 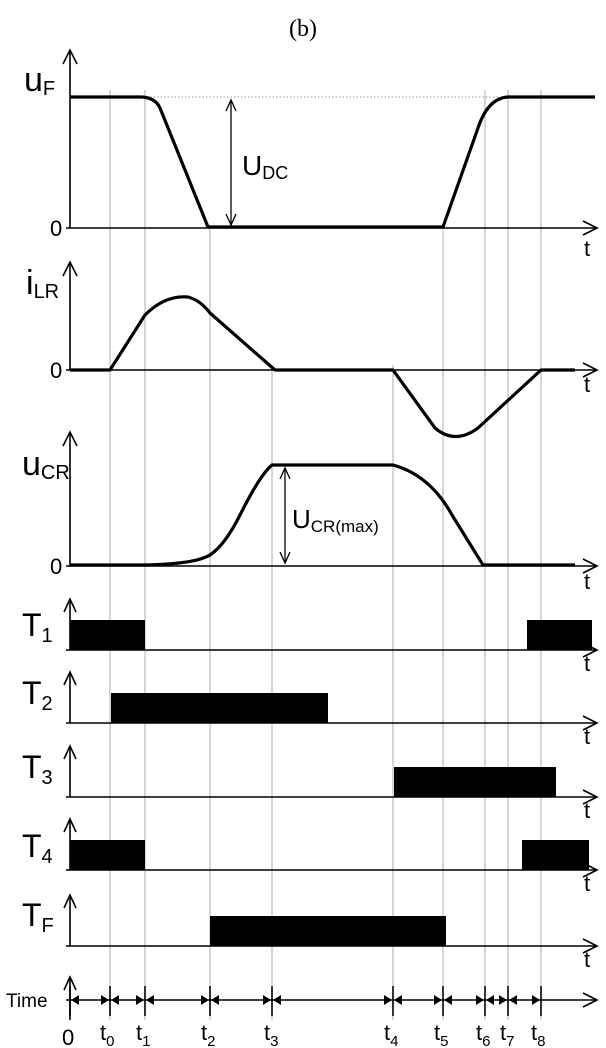 I want to click on T1-signal-label: T1, so click(x=37, y=627).